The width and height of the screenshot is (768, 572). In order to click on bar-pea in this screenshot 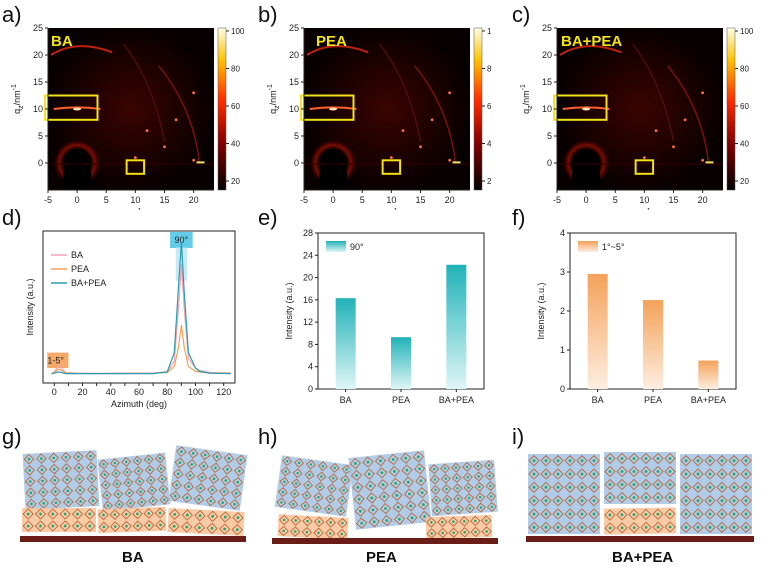, I will do `click(401, 363)`.